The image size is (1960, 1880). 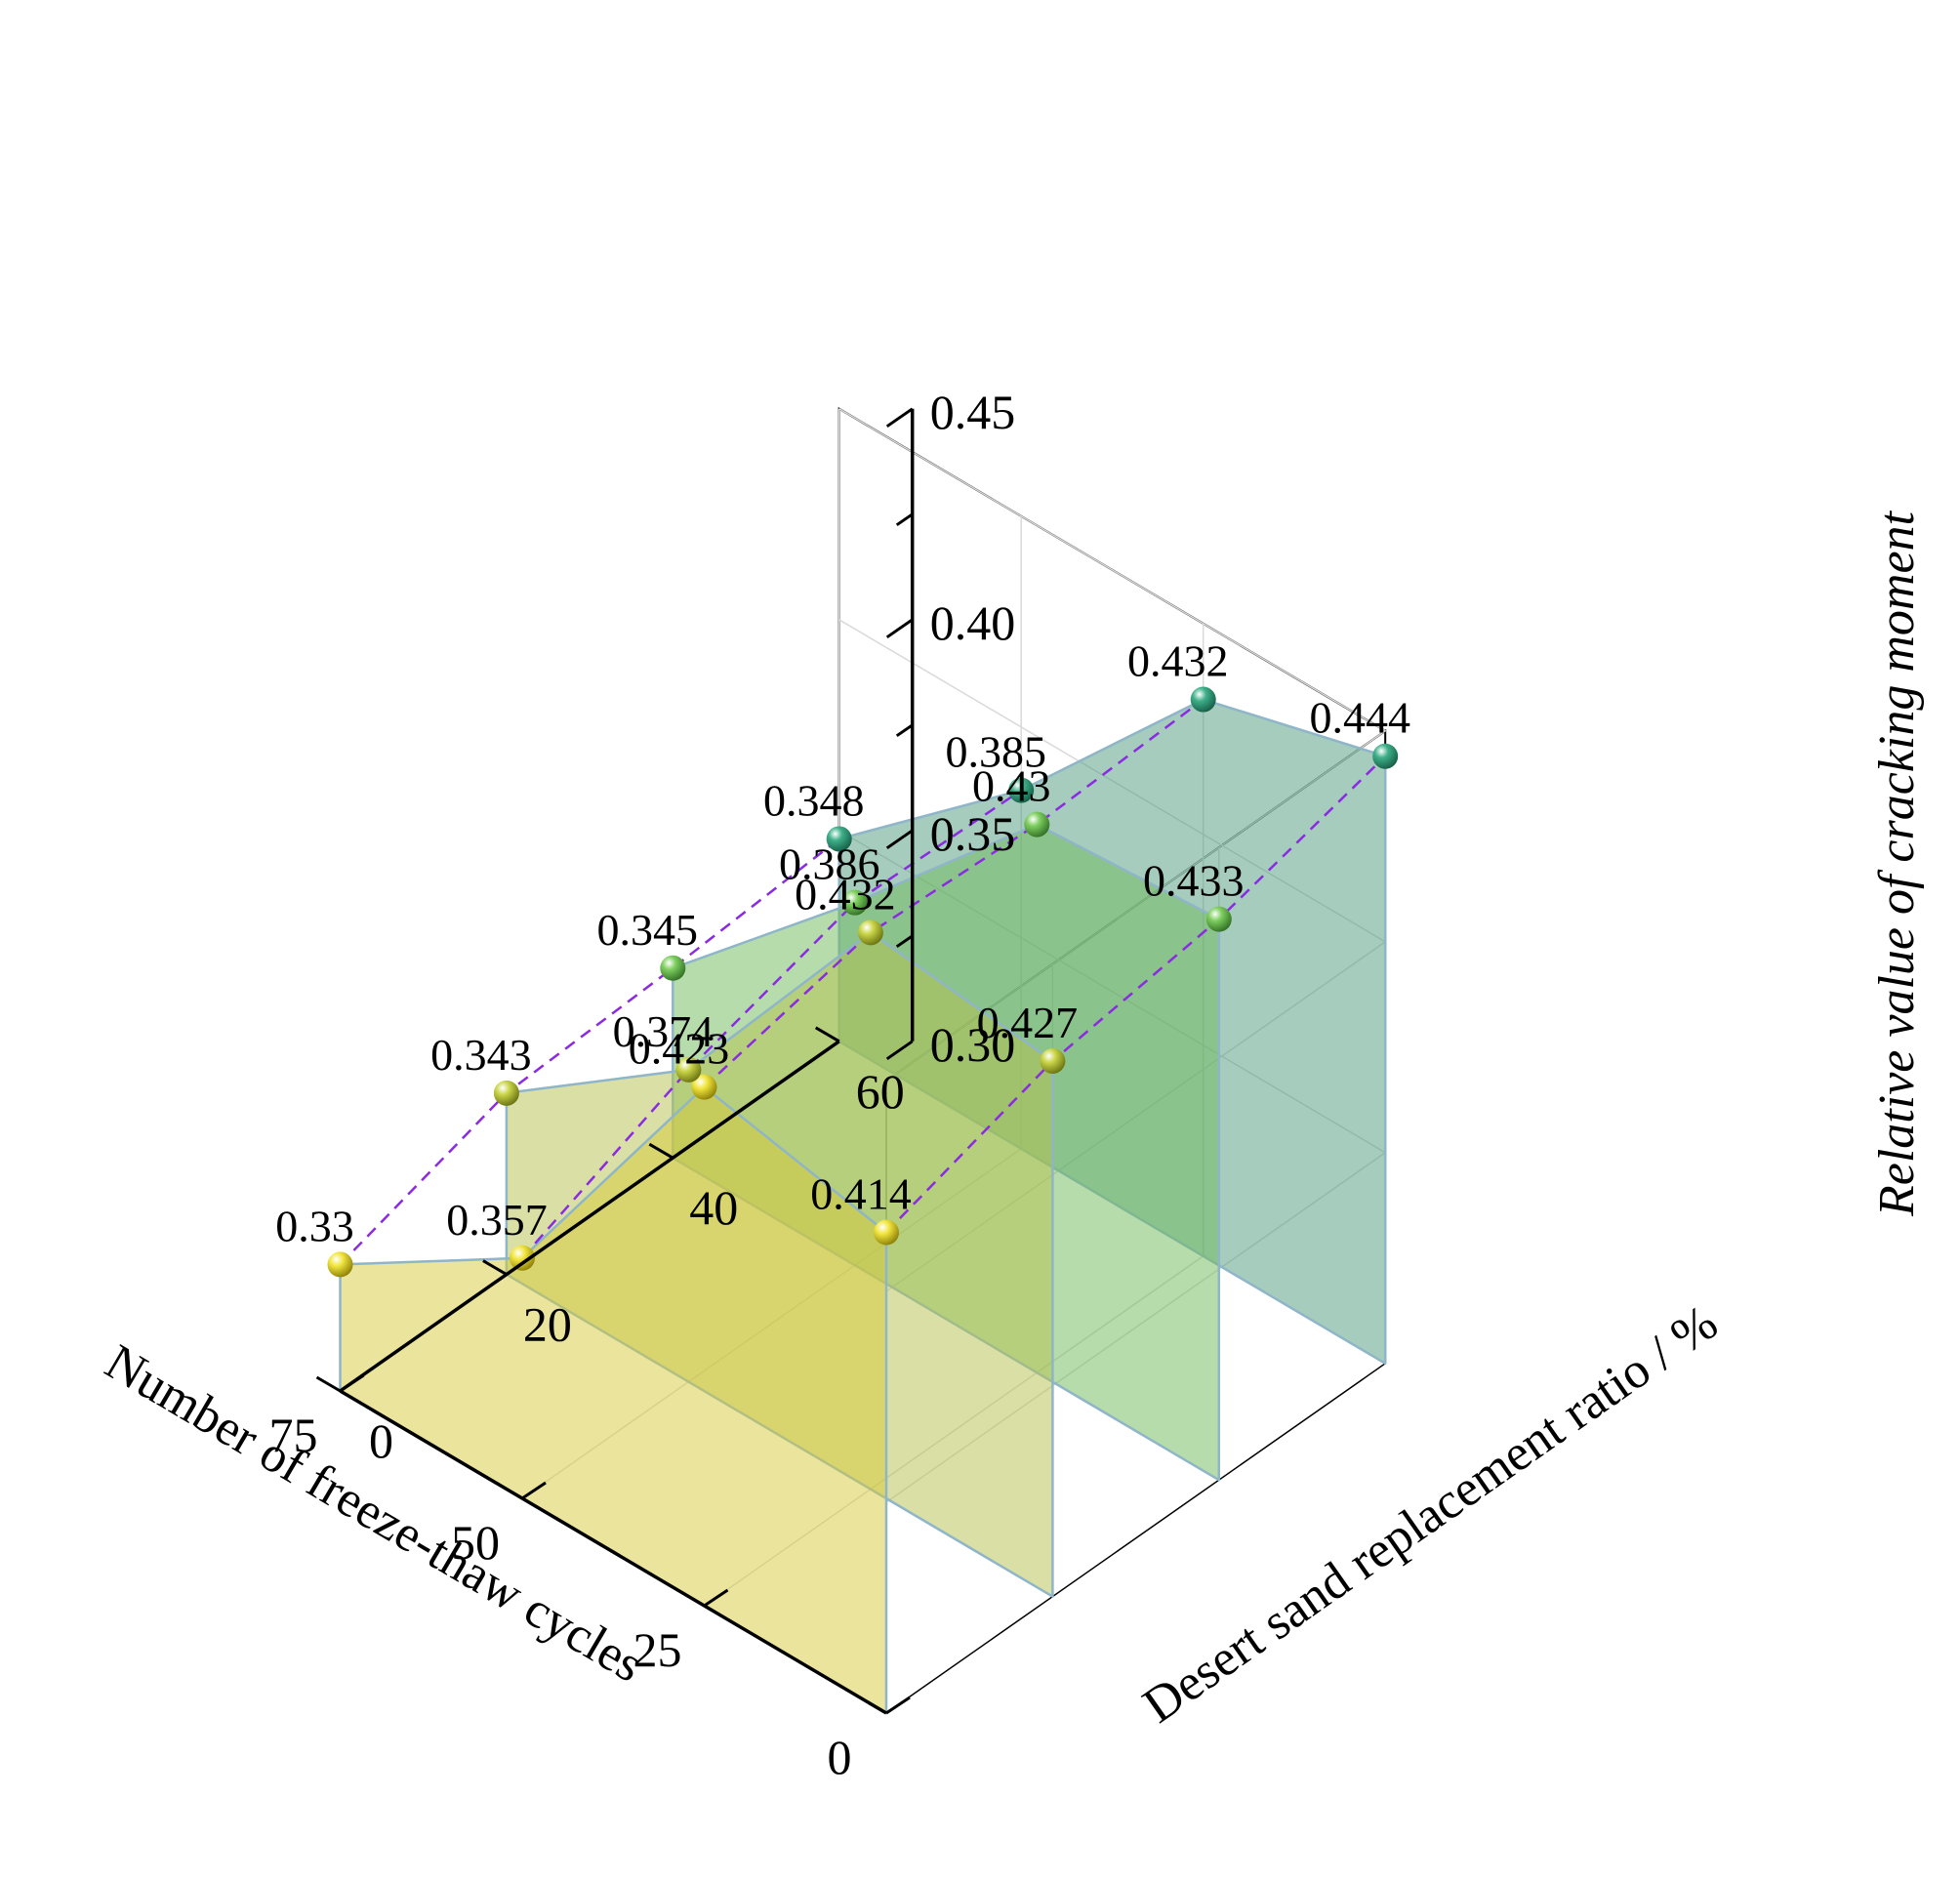 I want to click on x-tick-label-1: 25, so click(x=658, y=1649).